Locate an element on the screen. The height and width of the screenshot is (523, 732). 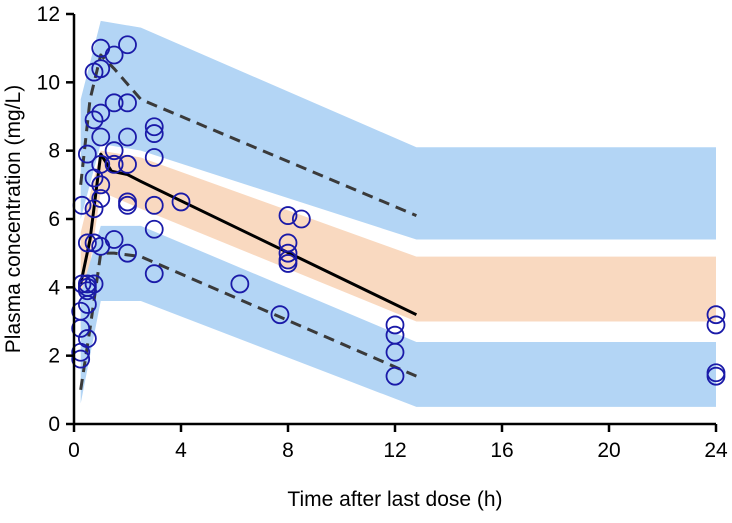
y-tick-label: 2 is located at coordinates (54, 356).